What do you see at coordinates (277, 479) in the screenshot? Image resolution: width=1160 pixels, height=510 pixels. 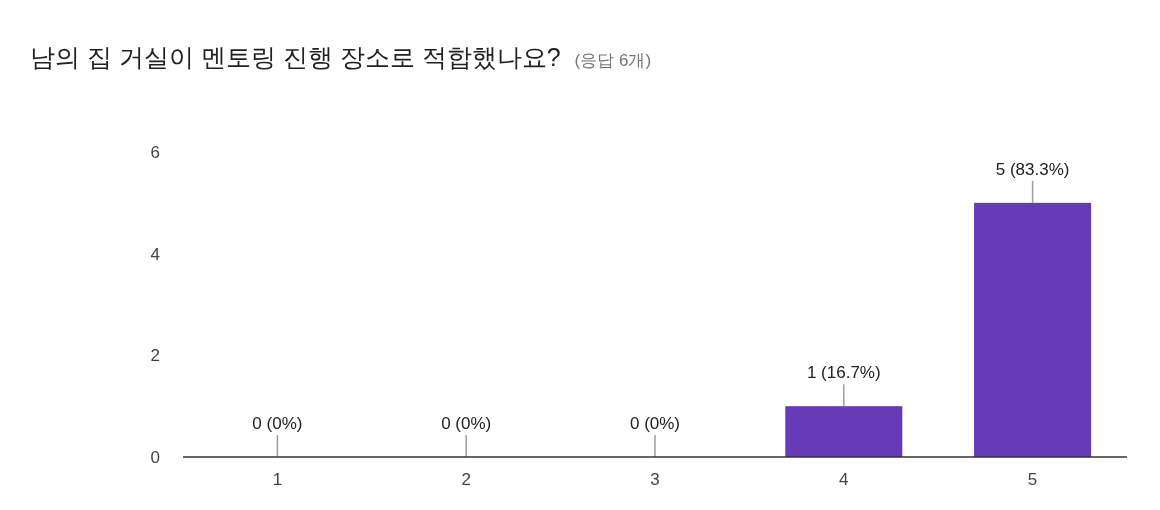 I see `x-tick-label: 1` at bounding box center [277, 479].